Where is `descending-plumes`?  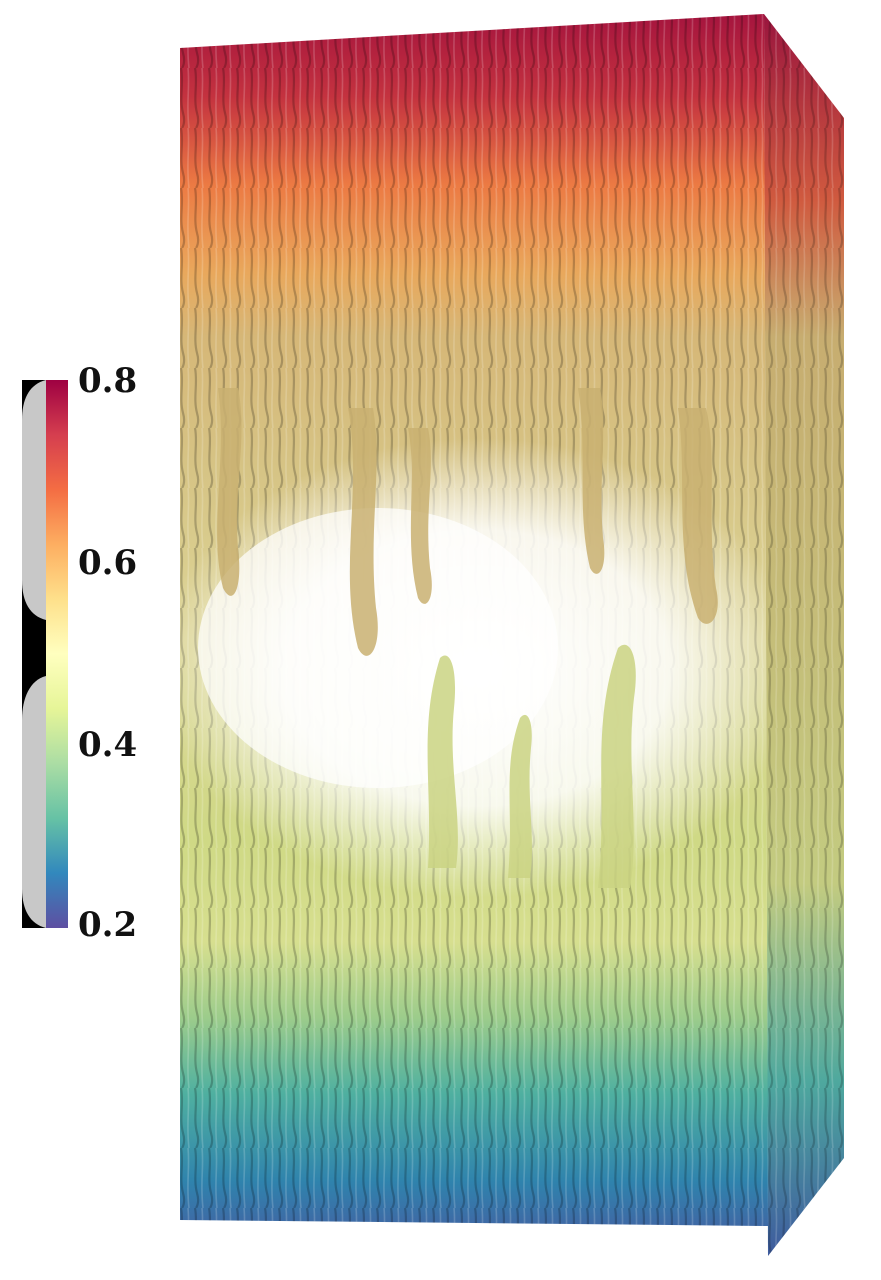 descending-plumes is located at coordinates (467, 522).